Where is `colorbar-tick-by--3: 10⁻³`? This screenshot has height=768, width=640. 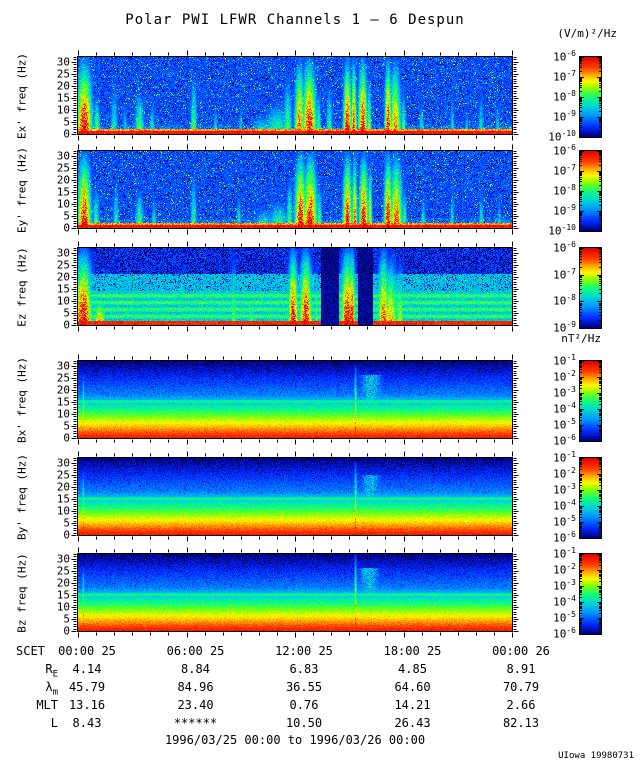
colorbar-tick-by--3: 10⁻³ is located at coordinates (564, 489).